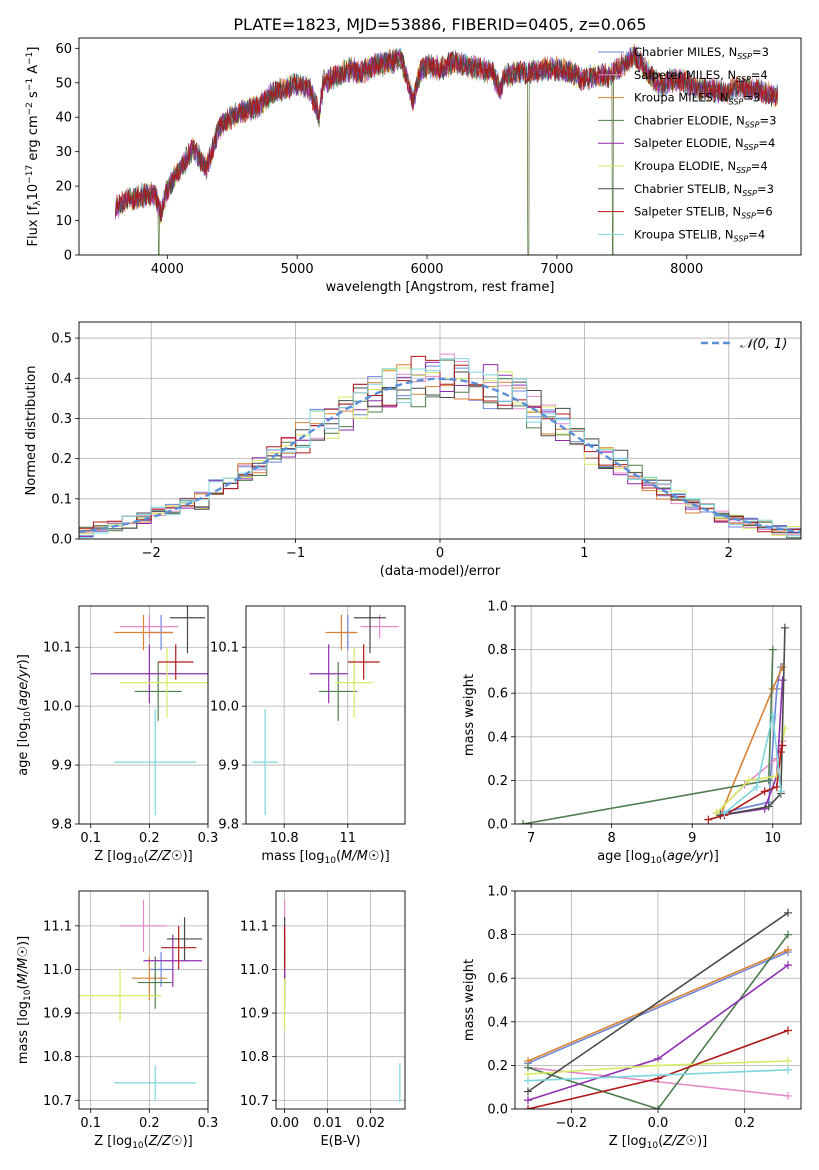 Image resolution: width=819 pixels, height=1170 pixels. Describe the element at coordinates (773, 838) in the screenshot. I see `x-tick-label: 10` at that location.